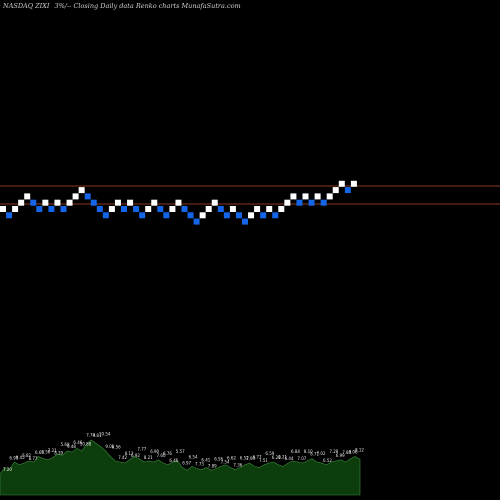 This screenshot has width=500, height=500. What do you see at coordinates (257, 456) in the screenshot?
I see `volume-label: 6.77` at bounding box center [257, 456].